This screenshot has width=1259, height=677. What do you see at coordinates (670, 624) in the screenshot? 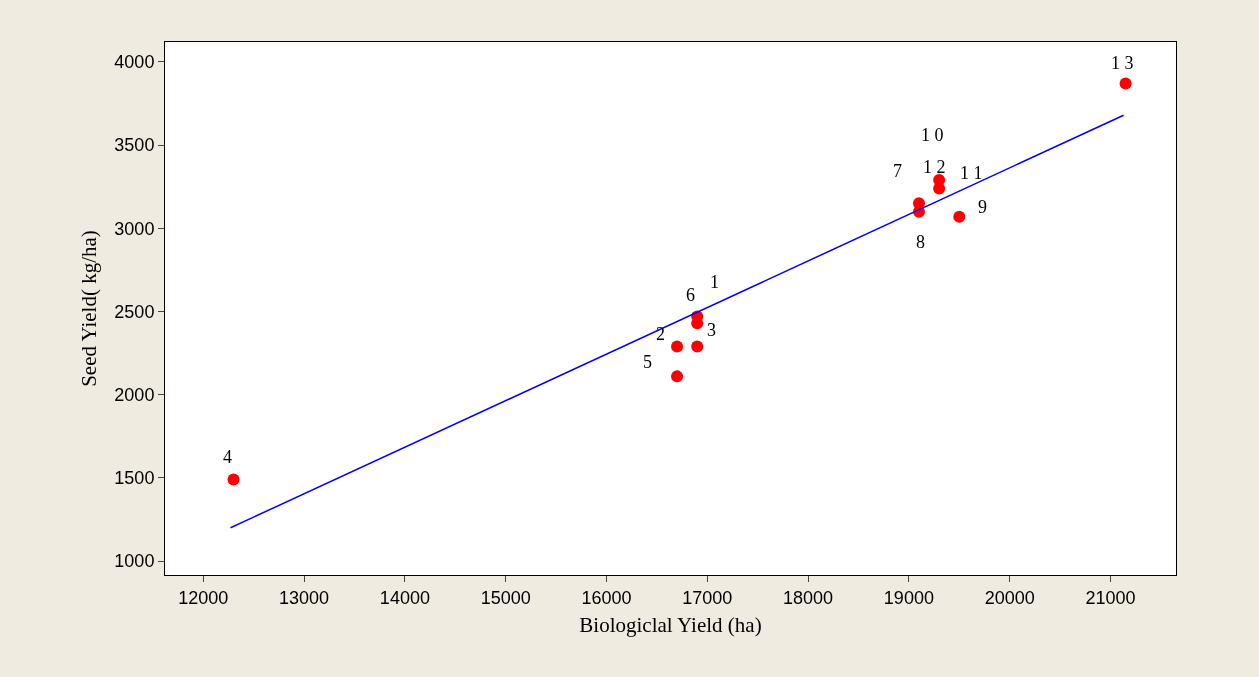
I see `x-axis-title: Biologiclal Yield (ha)` at bounding box center [670, 624].